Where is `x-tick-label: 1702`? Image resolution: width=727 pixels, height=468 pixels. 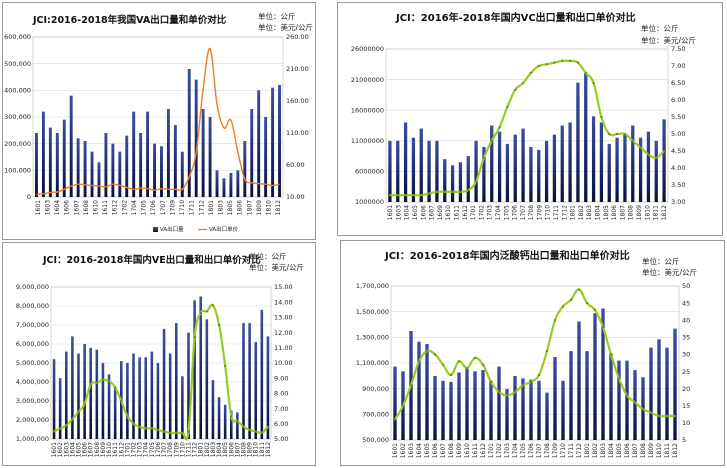
x-tick-label: 1702 is located at coordinates (124, 207).